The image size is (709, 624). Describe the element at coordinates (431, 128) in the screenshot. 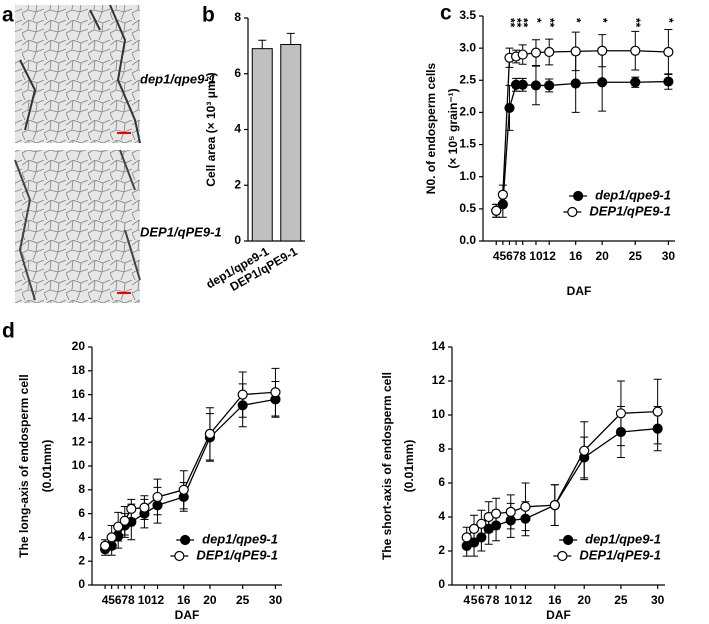

I see `y-axis-label: N0. of endosperm cells` at that location.